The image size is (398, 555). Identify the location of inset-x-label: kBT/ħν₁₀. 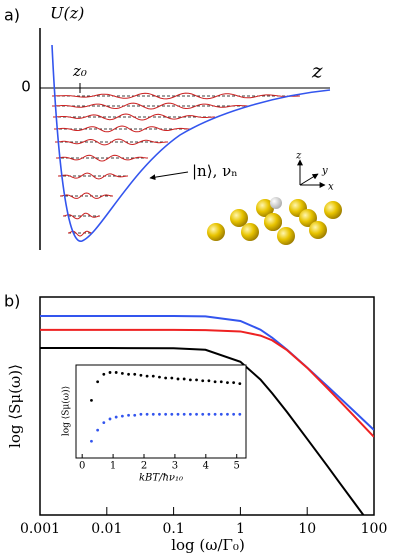
(161, 478).